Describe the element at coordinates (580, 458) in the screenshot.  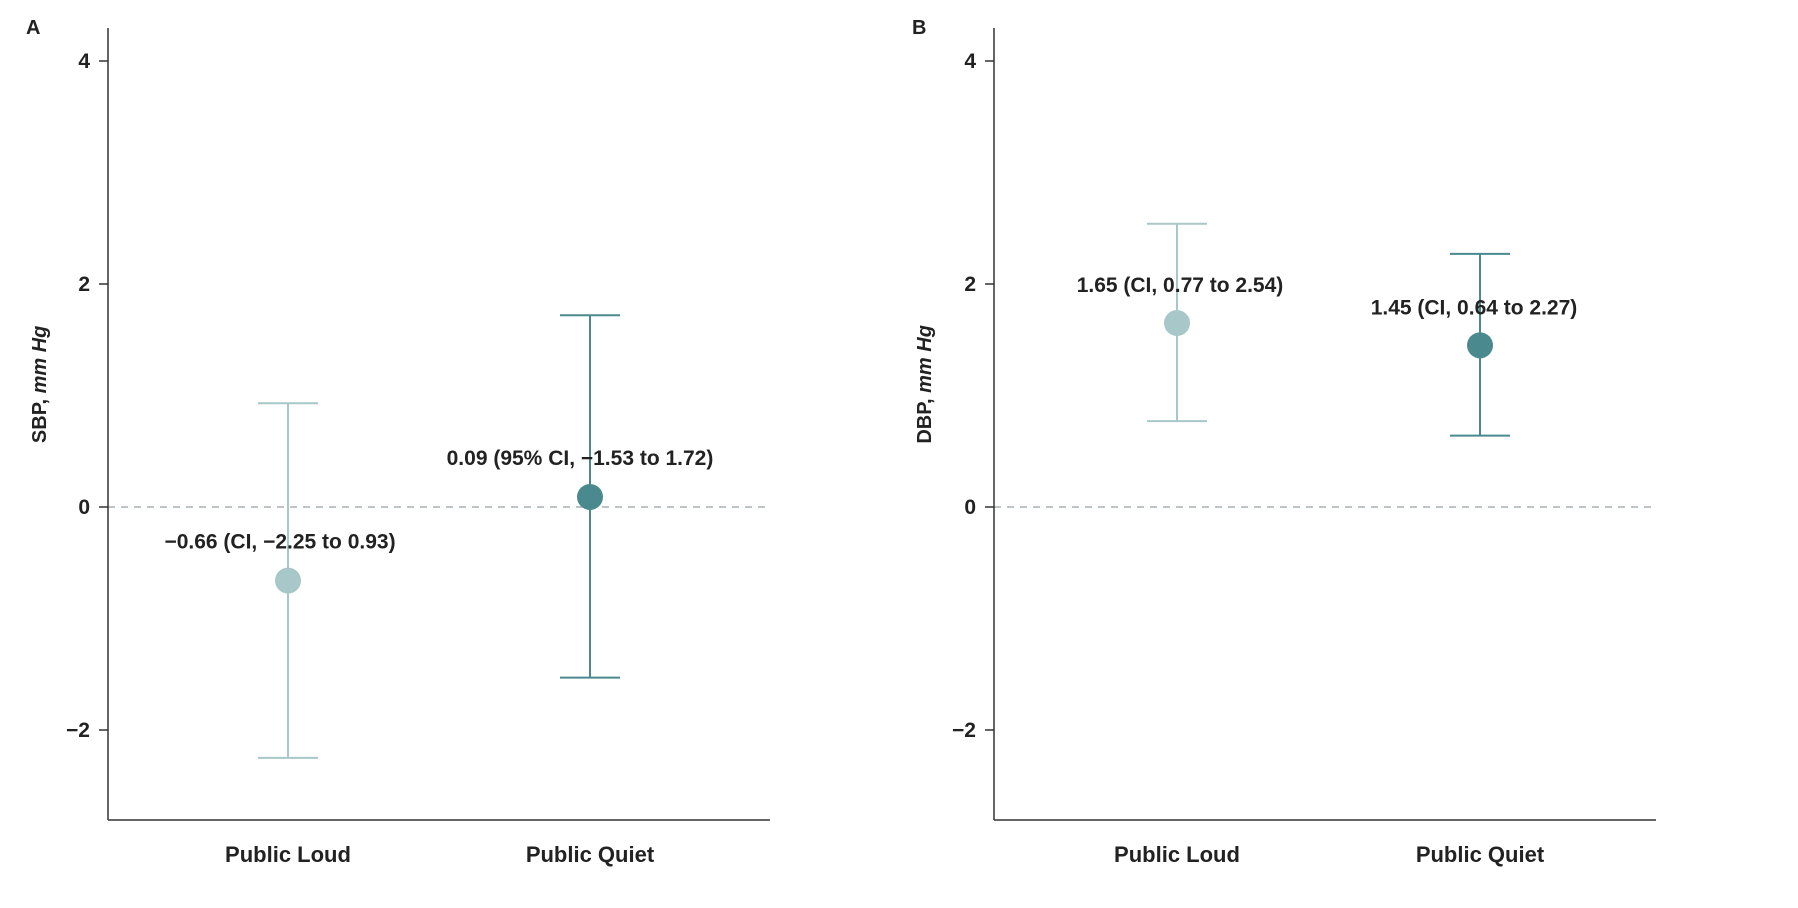
I see `data-label: 0.09 (95% CI, −1.53 to 1.72)` at that location.